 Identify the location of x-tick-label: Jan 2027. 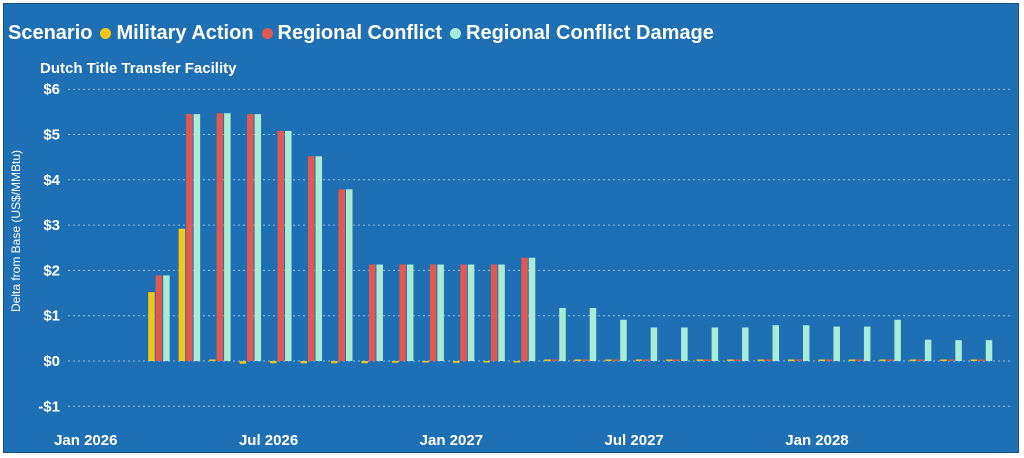
(451, 440).